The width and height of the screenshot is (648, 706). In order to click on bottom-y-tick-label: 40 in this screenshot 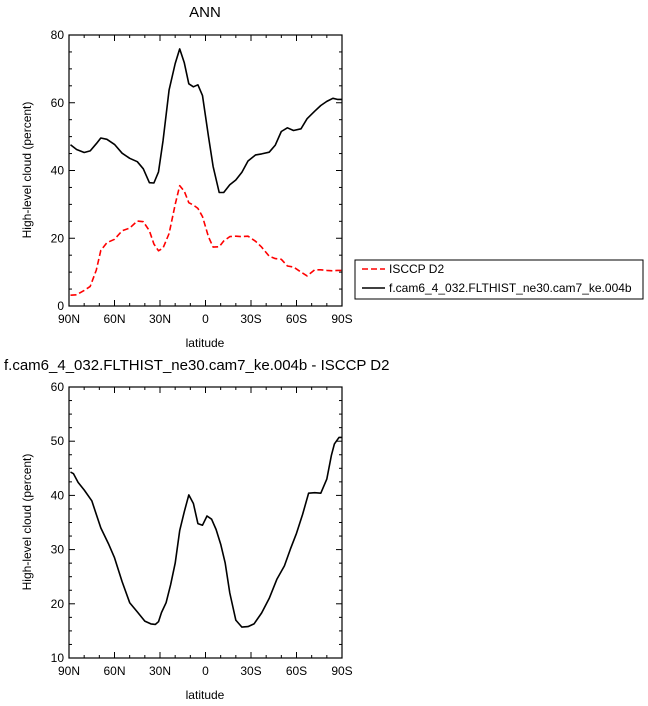, I will do `click(58, 495)`.